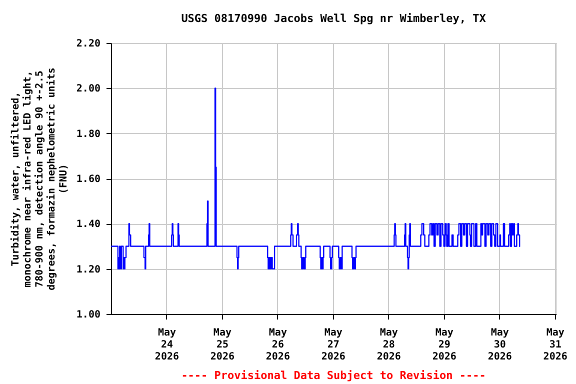 This screenshot has width=576, height=384. What do you see at coordinates (333, 375) in the screenshot?
I see `text: ---- Provisional Data Subject to Revision ----` at bounding box center [333, 375].